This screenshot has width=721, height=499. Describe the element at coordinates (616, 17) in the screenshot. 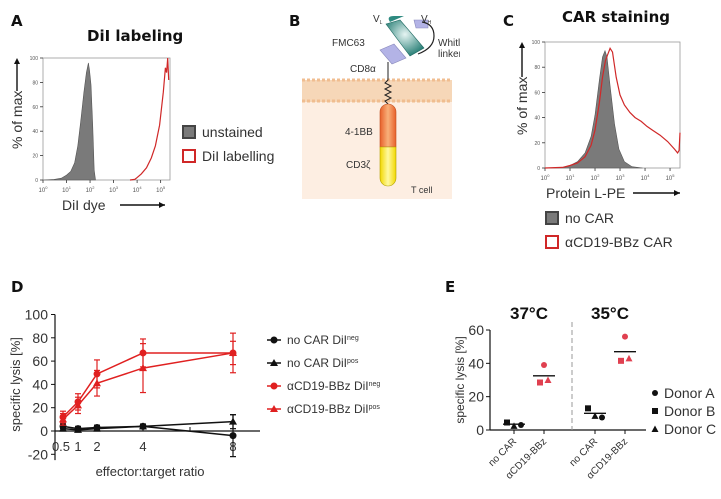

I see `panel-c-title: CAR staining` at that location.